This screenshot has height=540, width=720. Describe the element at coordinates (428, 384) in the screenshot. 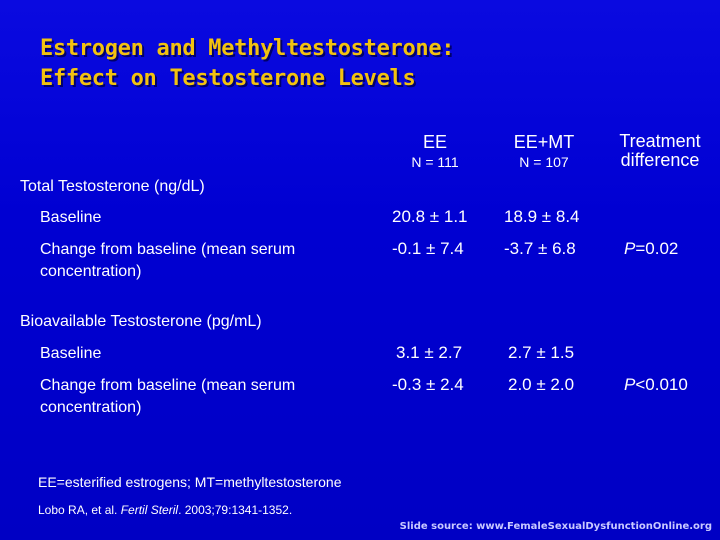

I see `cell-bio-change-ee: -0.3 ± 2.4` at that location.